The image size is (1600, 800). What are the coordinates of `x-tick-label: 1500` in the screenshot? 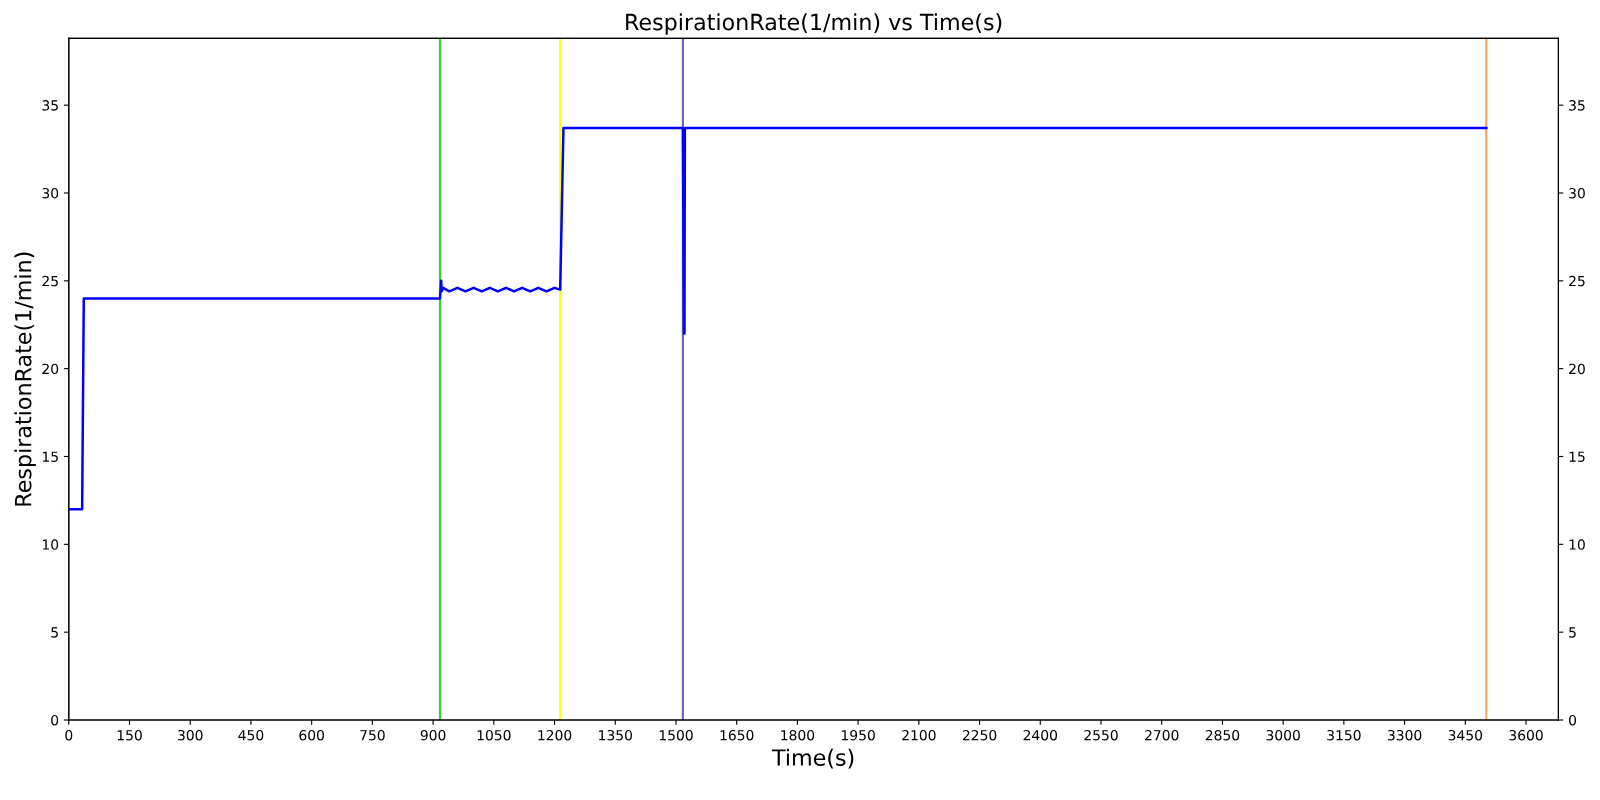 It's located at (676, 735).